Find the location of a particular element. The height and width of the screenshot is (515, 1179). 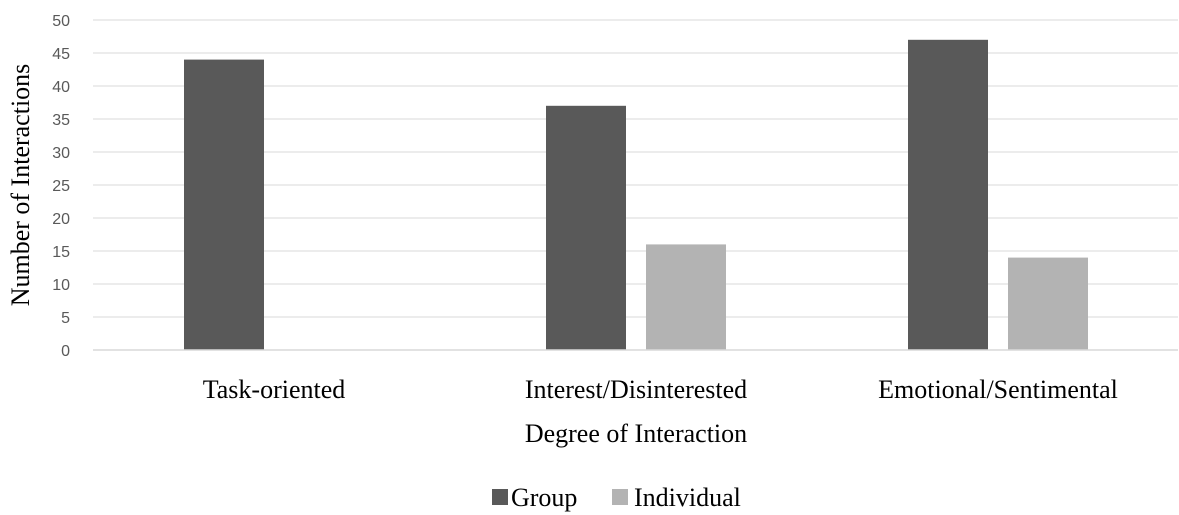

legend-label-individual: Individual is located at coordinates (687, 497).